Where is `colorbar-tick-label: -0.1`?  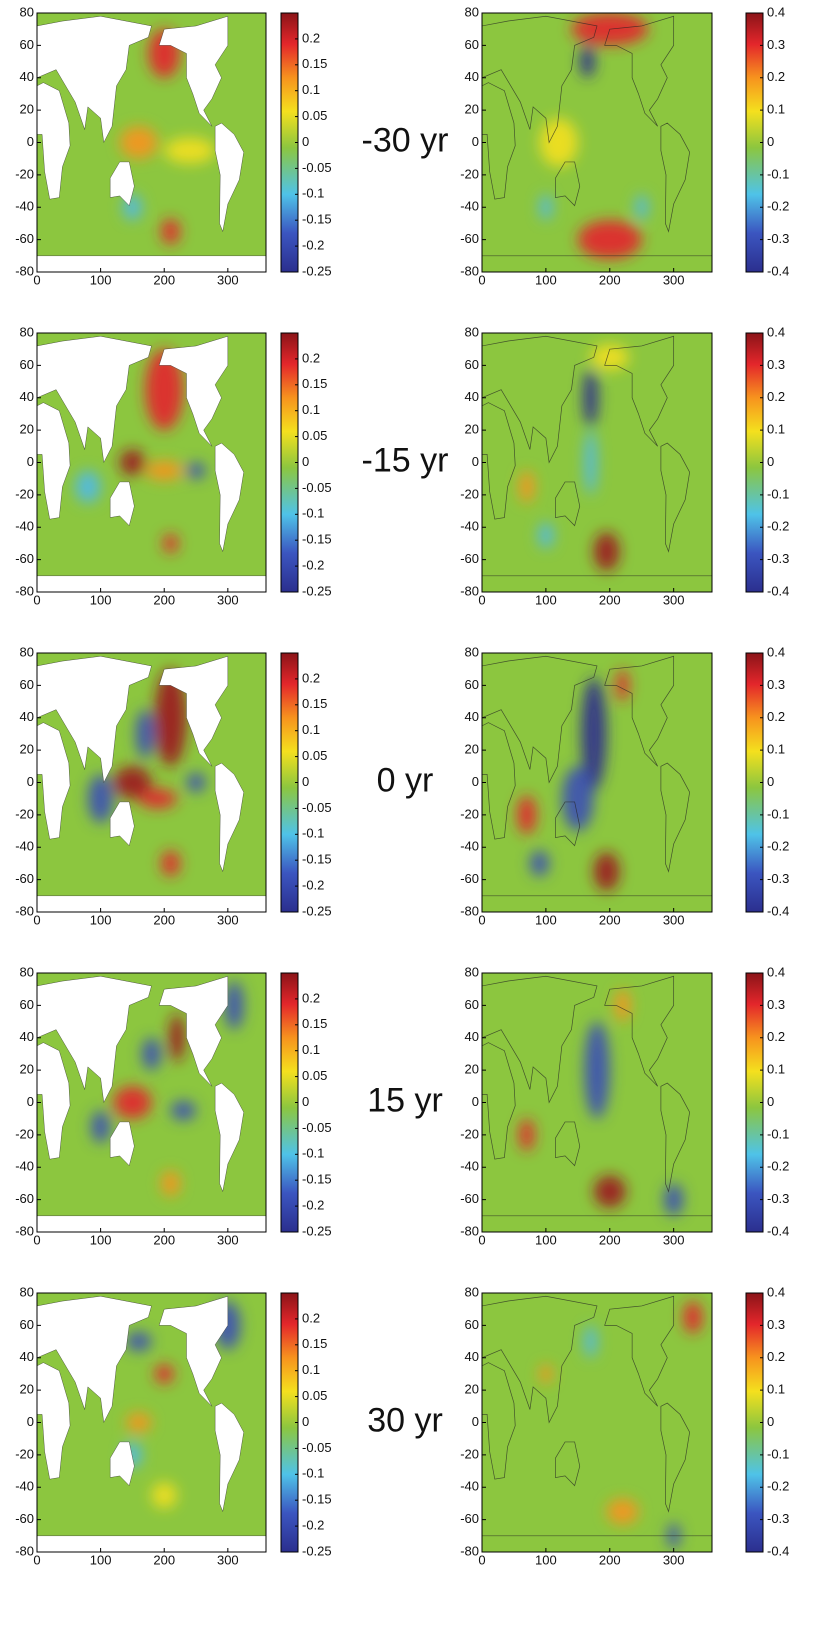
colorbar-tick-label: -0.1 is located at coordinates (313, 833).